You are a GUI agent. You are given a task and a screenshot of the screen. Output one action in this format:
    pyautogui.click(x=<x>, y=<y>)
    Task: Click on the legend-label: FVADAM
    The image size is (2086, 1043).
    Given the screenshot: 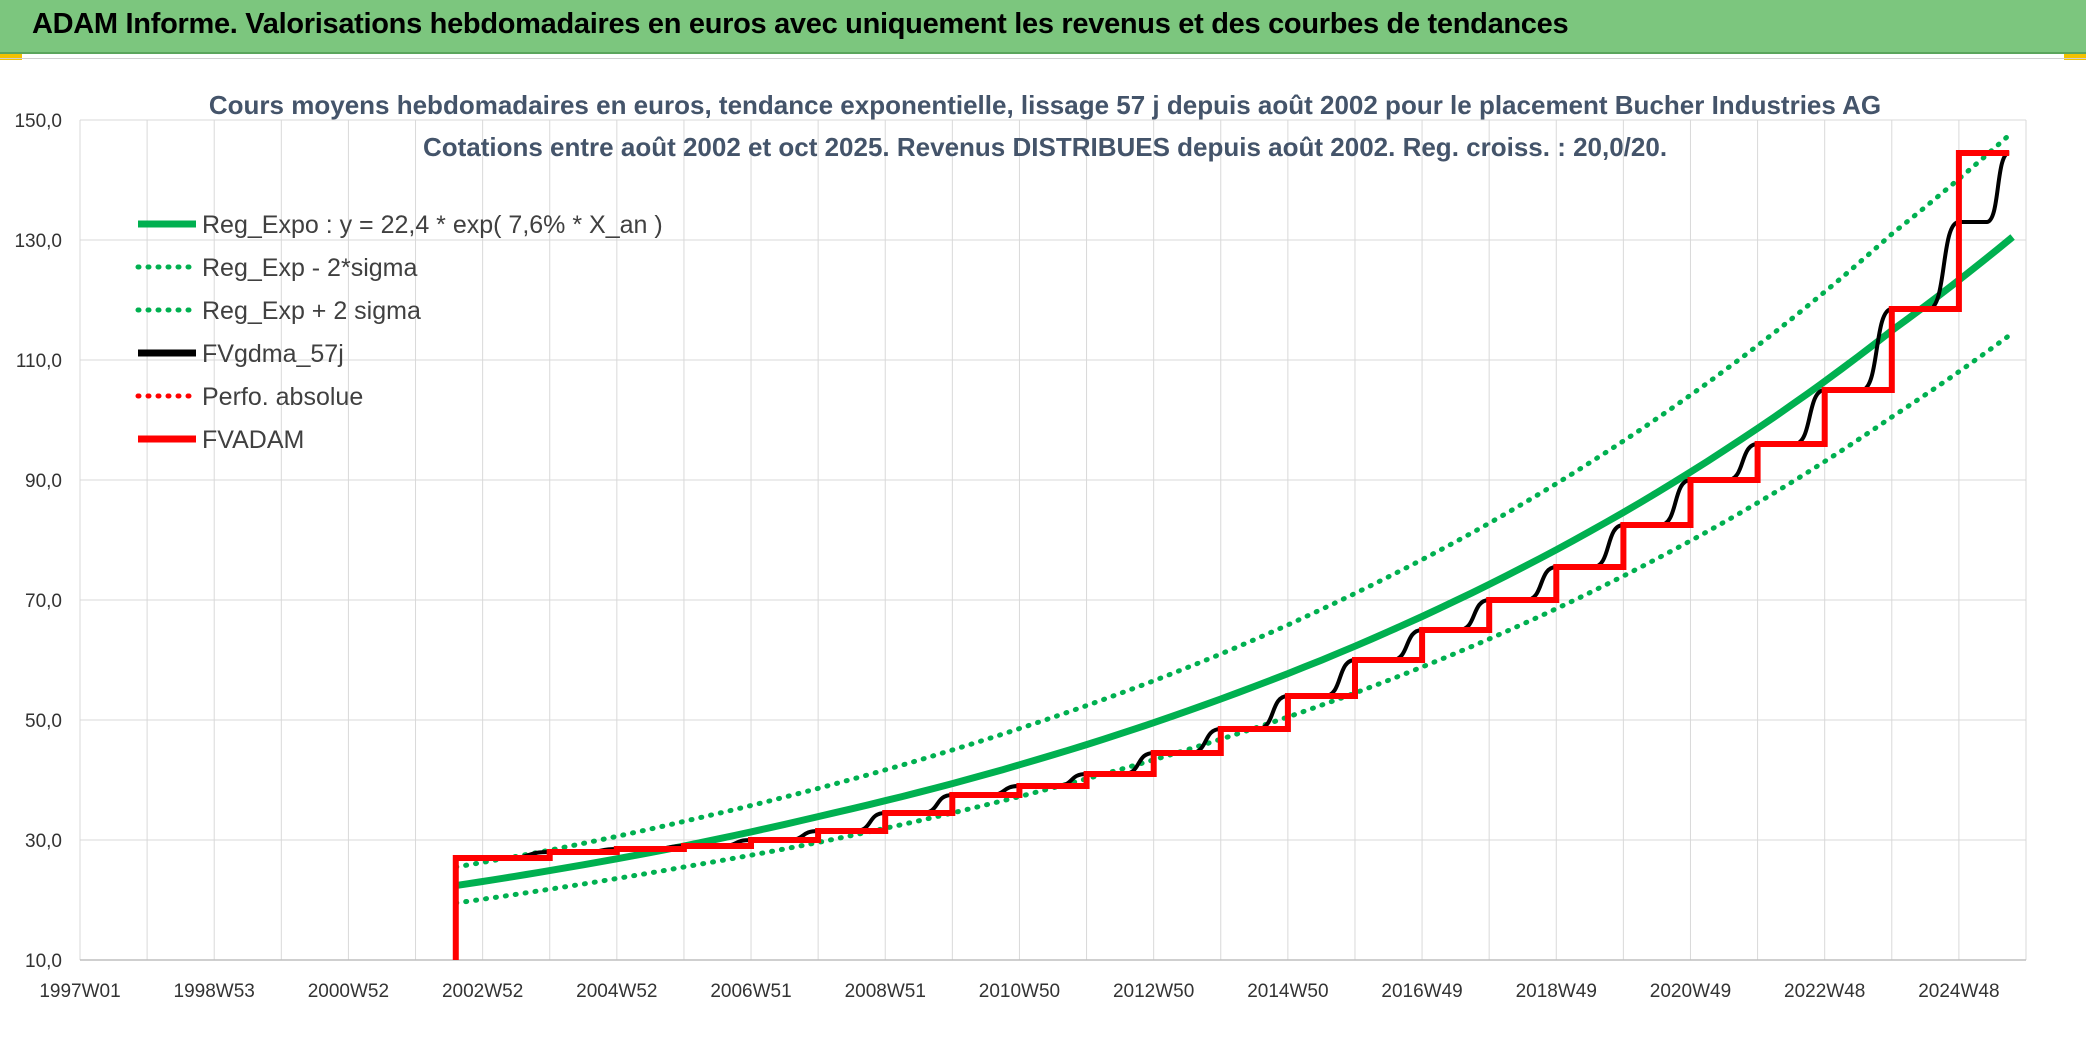 What is the action you would take?
    pyautogui.click(x=253, y=440)
    